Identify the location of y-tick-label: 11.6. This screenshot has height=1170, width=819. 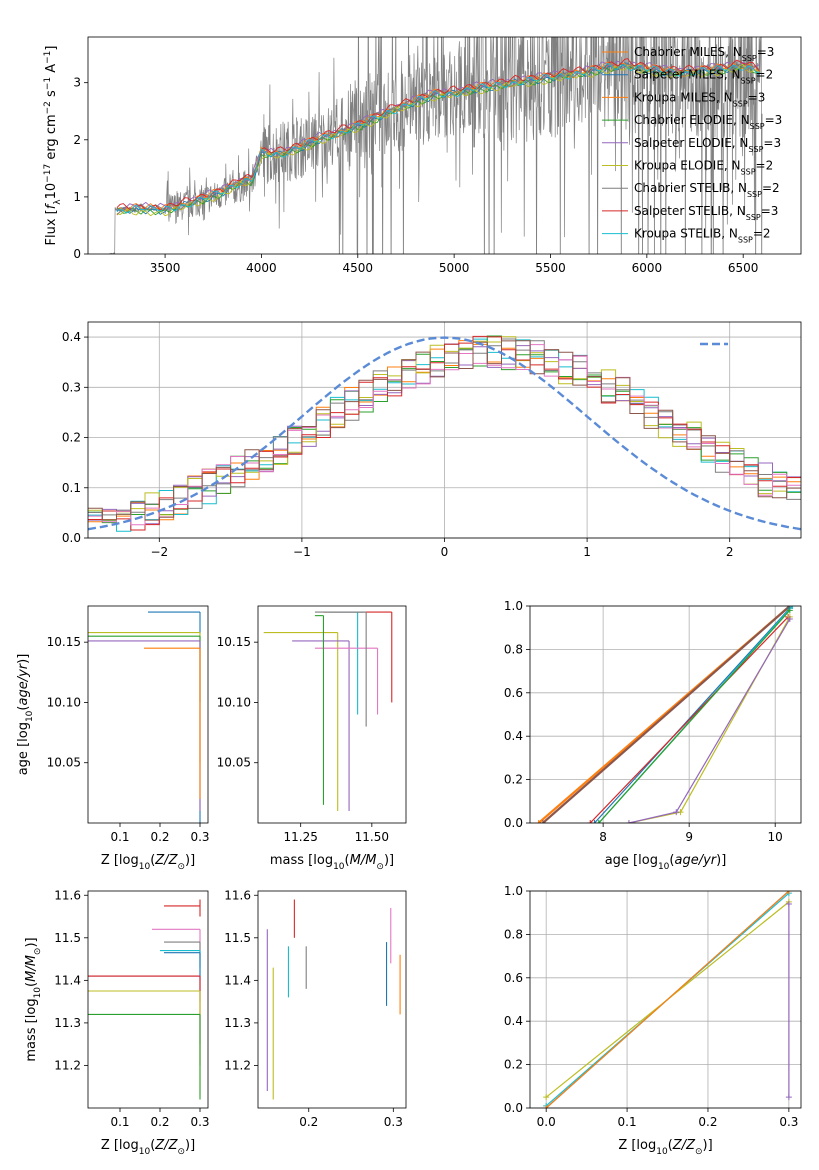
(237, 895).